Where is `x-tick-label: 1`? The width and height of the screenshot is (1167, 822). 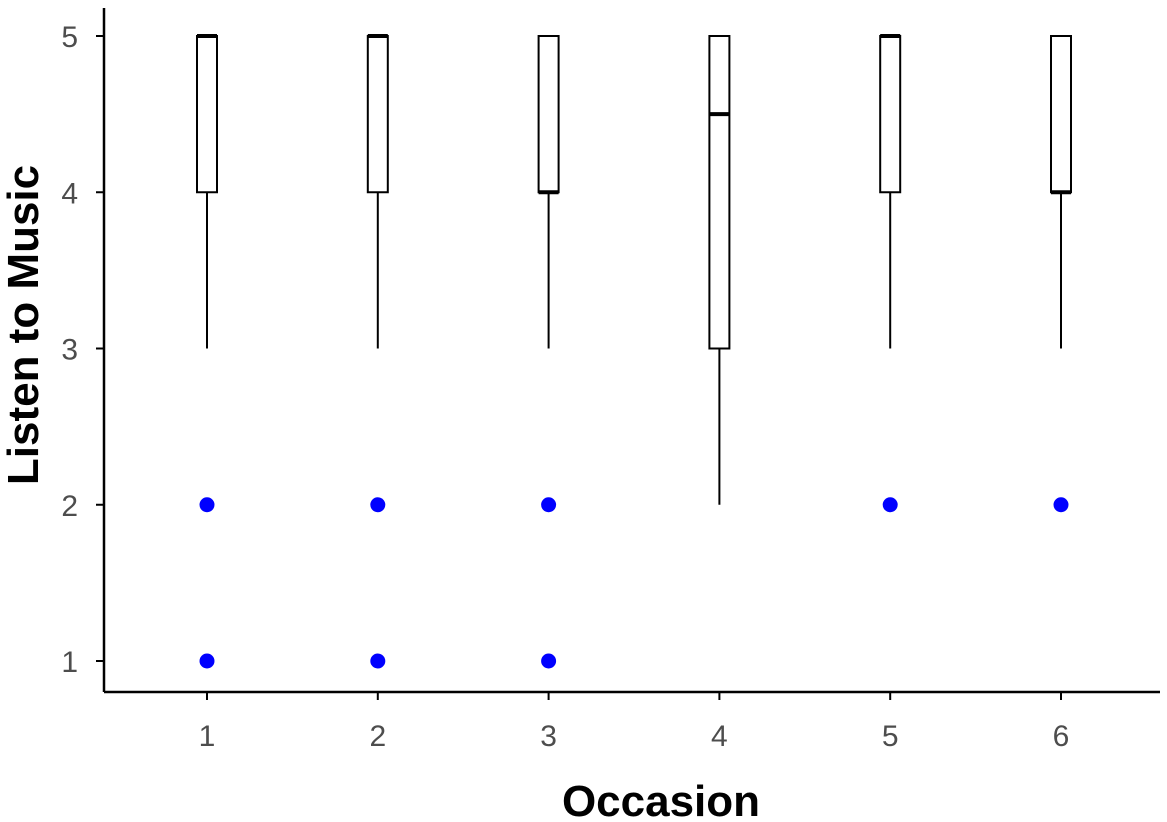 x-tick-label: 1 is located at coordinates (207, 736).